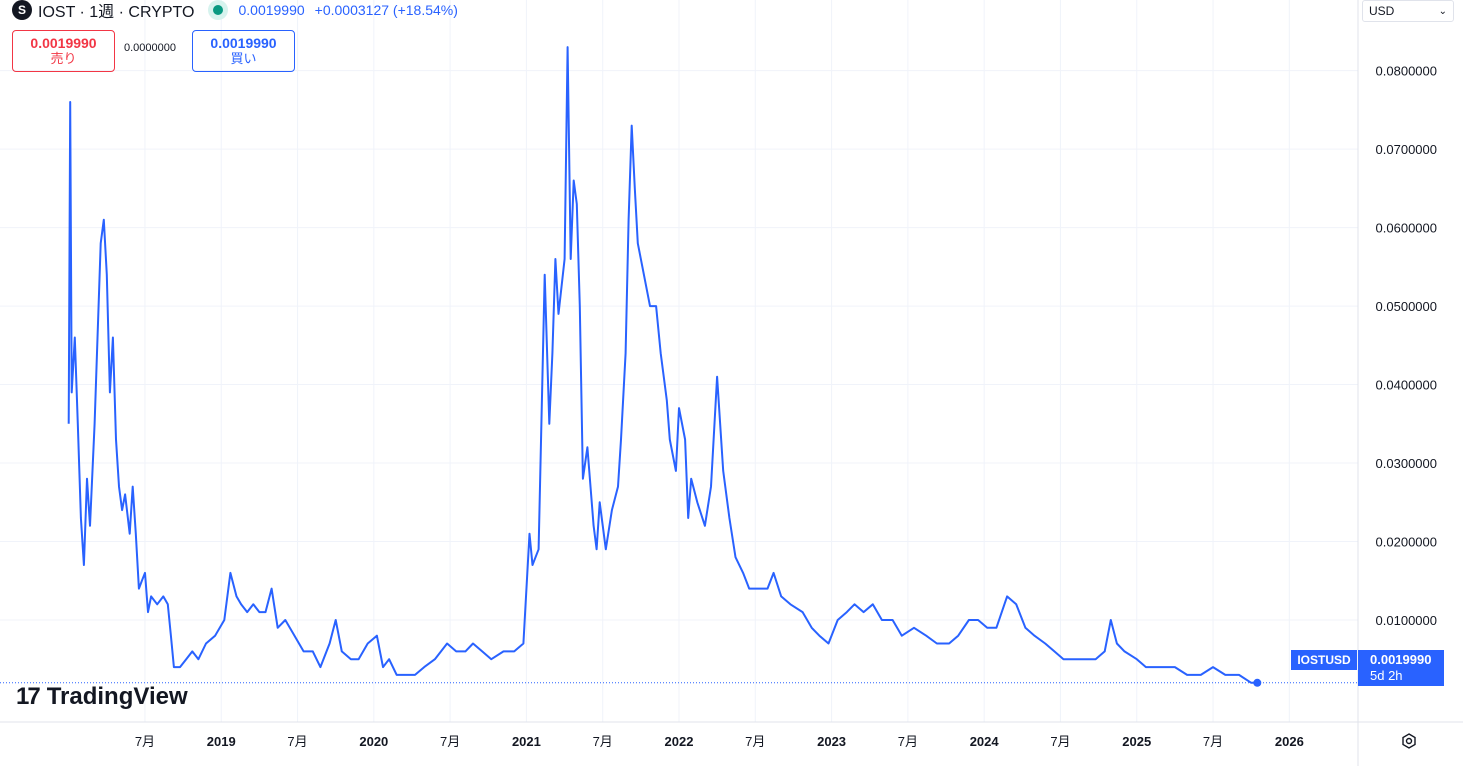  I want to click on buy-button: 0.0019990 買い, so click(243, 51).